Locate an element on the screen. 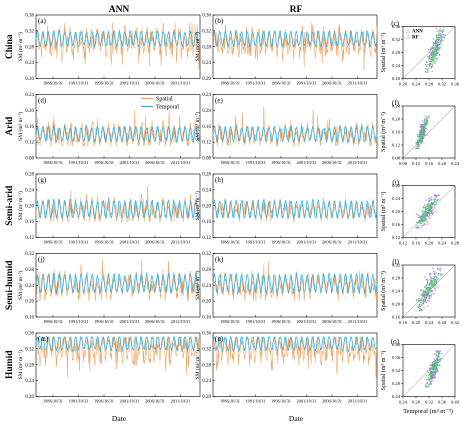 This screenshot has width=474, height=424. date-tick-label: 1991/10/31 is located at coordinates (78, 83).